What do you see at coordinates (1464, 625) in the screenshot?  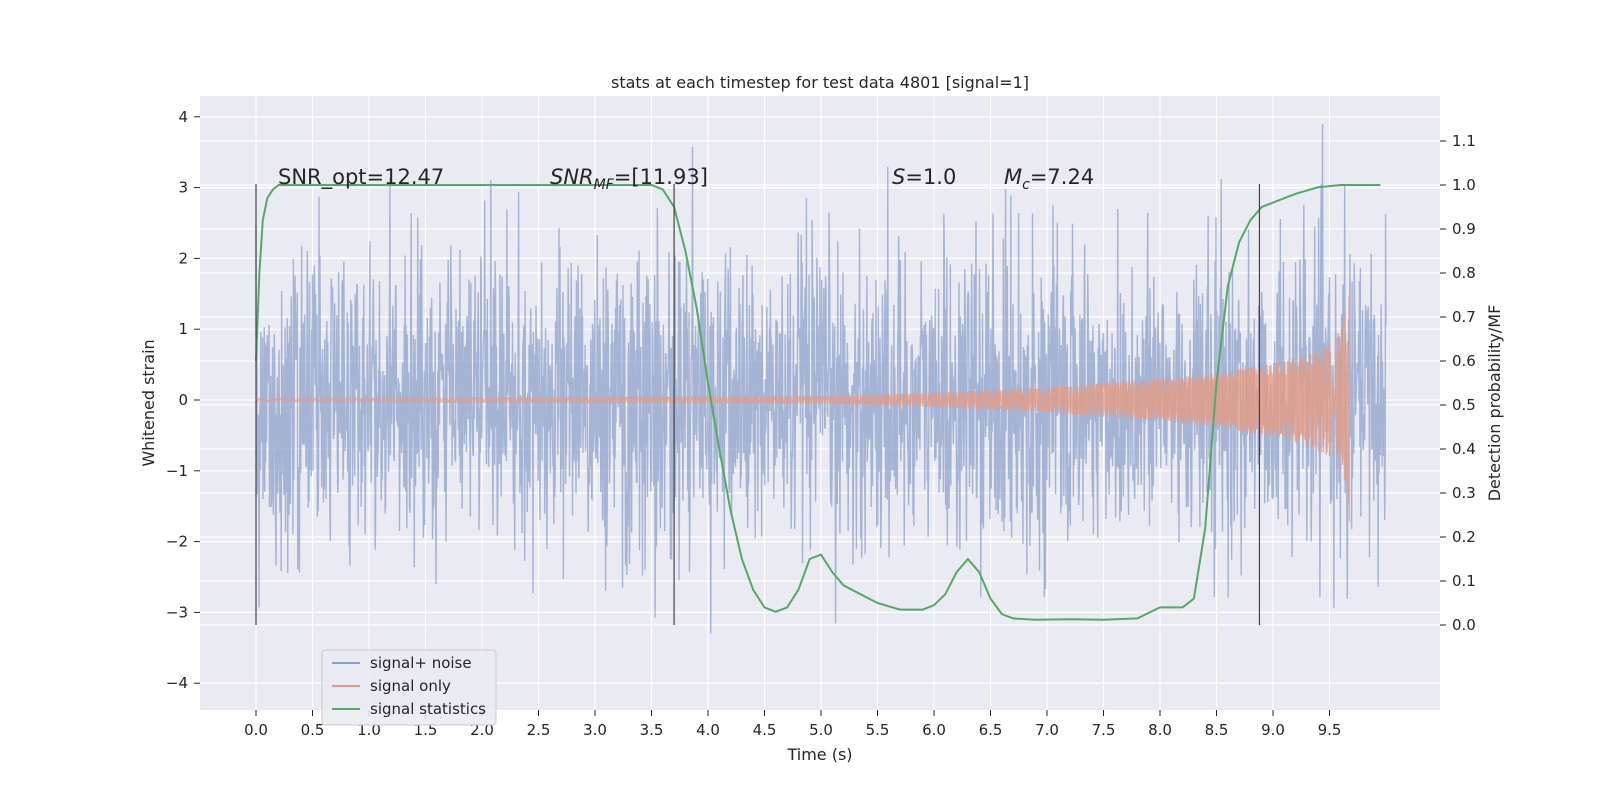 I see `y-right-tick-label: 0.0` at bounding box center [1464, 625].